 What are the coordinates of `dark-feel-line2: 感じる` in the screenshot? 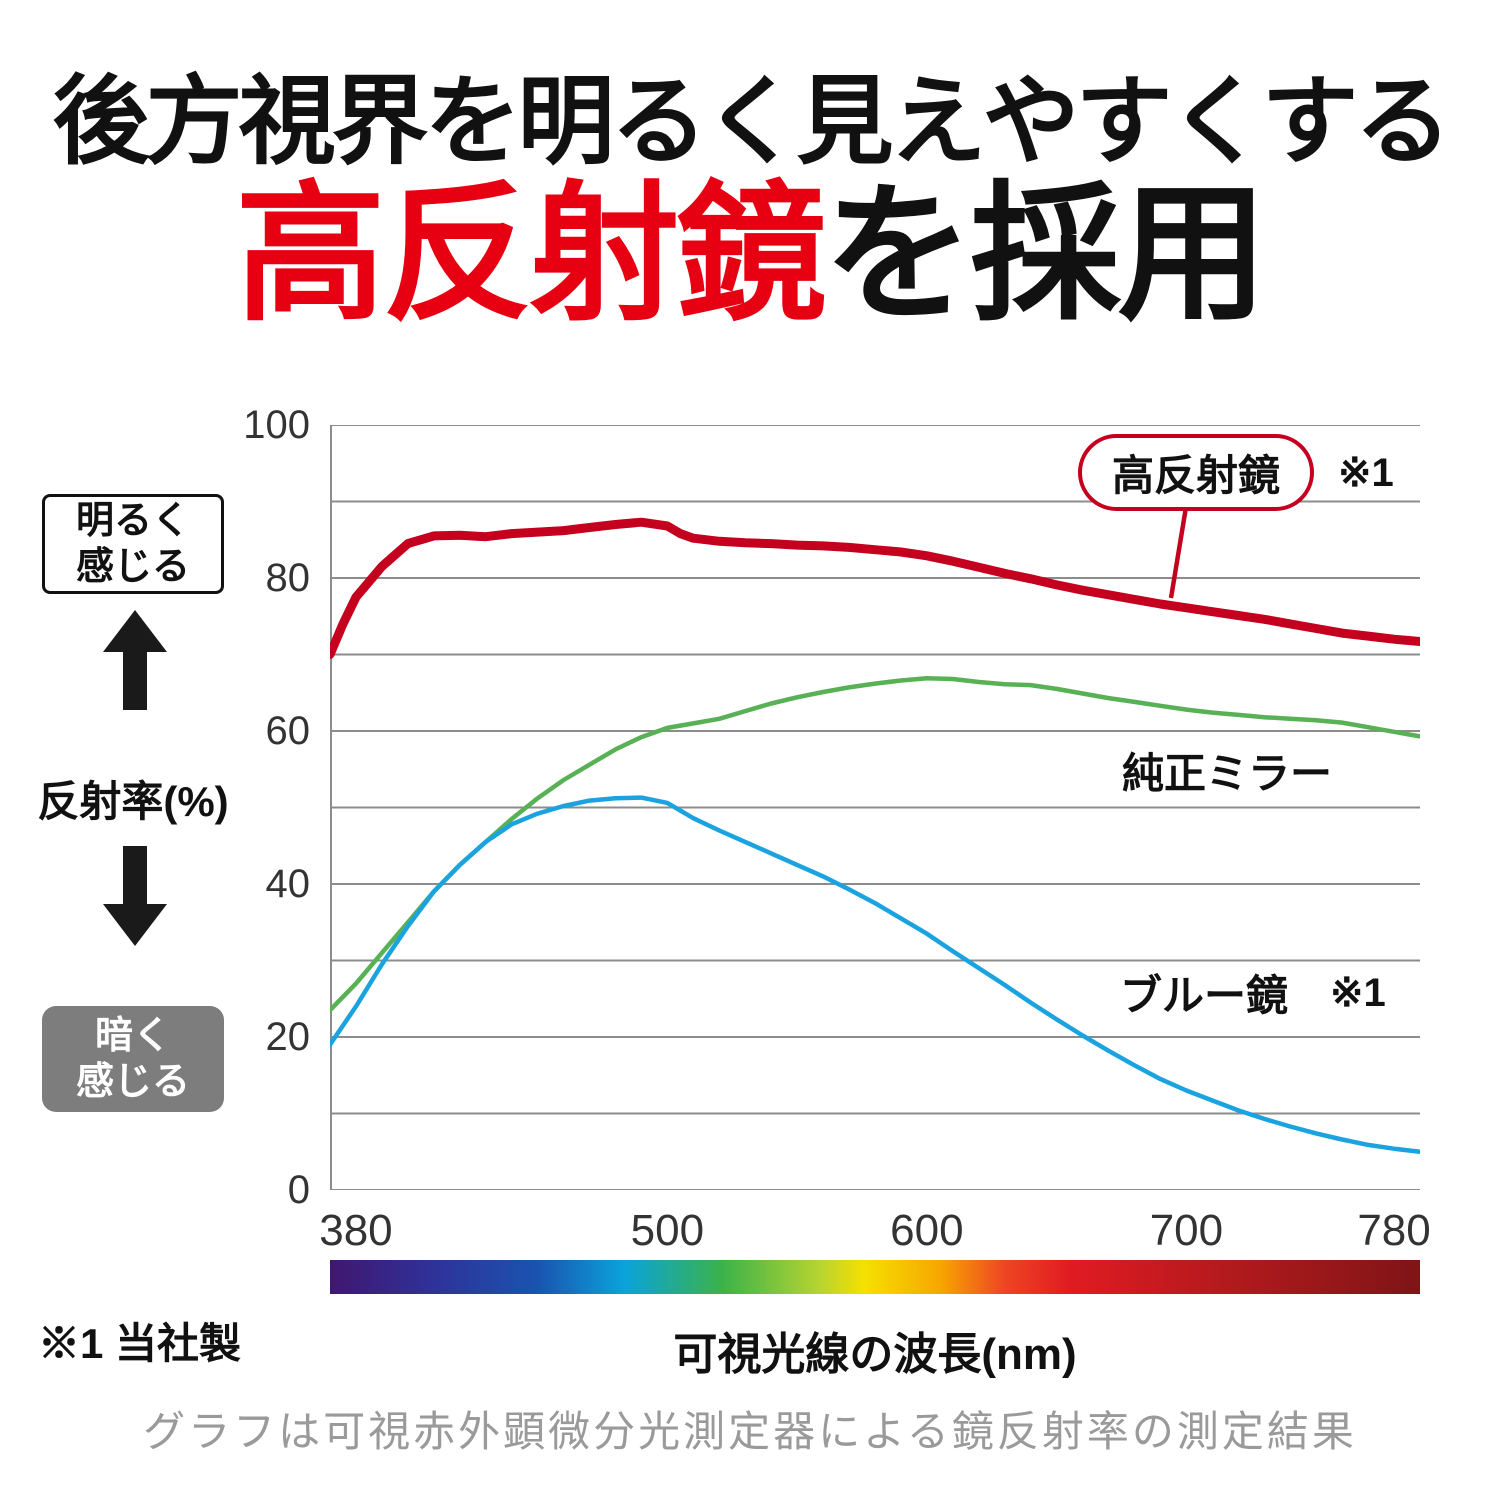 It's located at (132, 1082).